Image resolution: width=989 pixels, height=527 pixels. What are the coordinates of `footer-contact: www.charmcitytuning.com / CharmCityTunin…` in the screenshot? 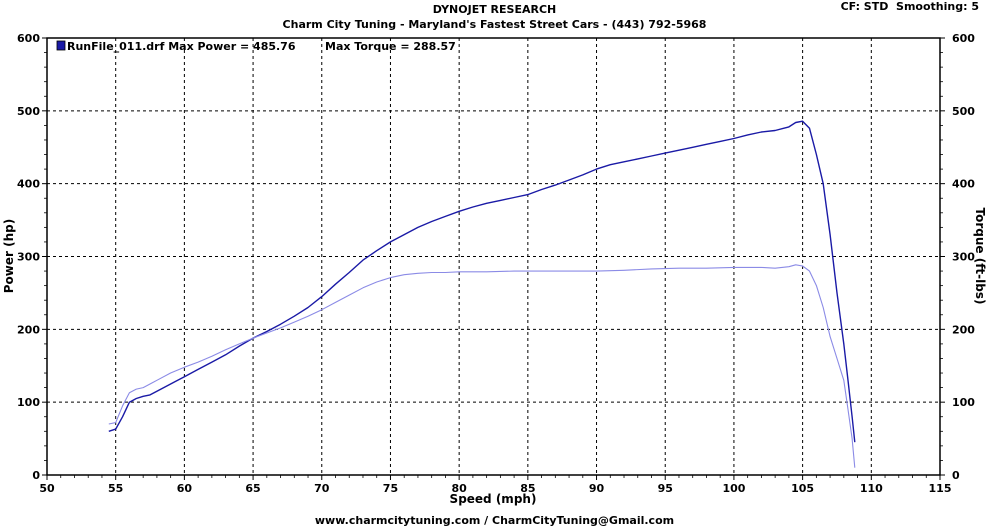 It's located at (494, 520).